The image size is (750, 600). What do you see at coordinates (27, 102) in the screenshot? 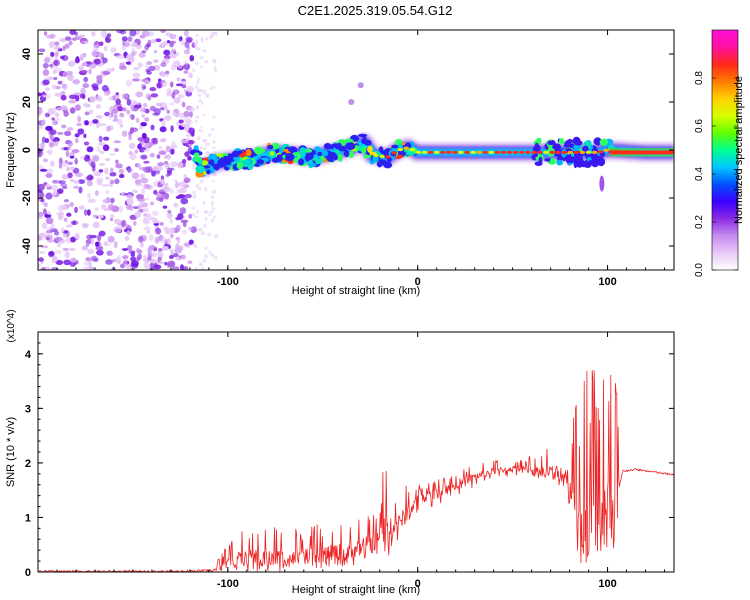
I see `y-tick-label: 20` at bounding box center [27, 102].